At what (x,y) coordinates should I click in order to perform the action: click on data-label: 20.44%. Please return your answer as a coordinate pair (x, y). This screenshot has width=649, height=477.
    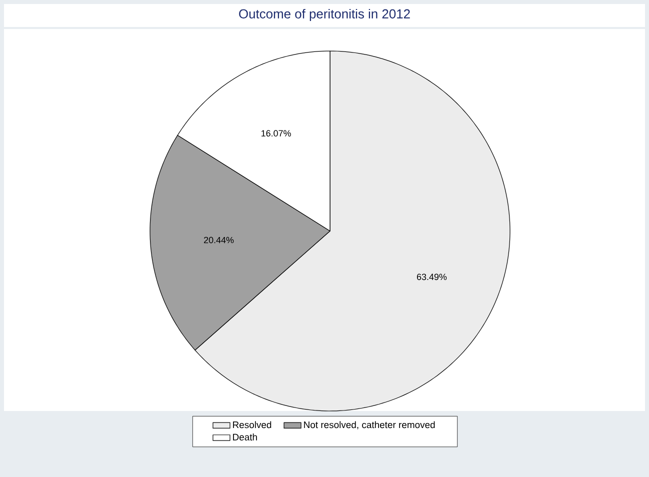
    Looking at the image, I should click on (219, 240).